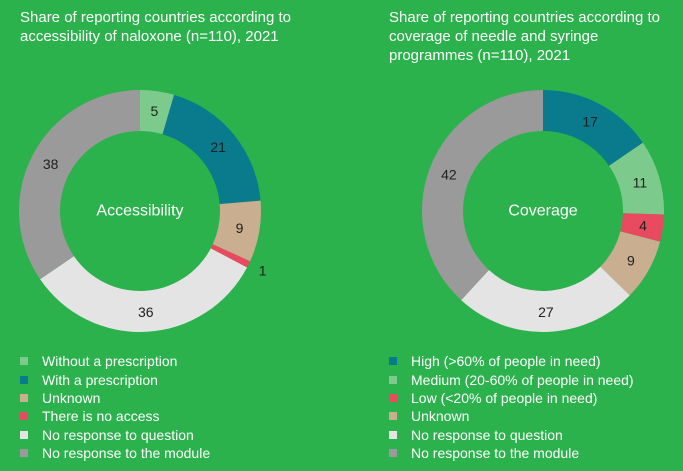 This screenshot has height=471, width=683. I want to click on legend-item-medium-20-60-of-people-in-need: Medium (20-60% of people in need), so click(511, 379).